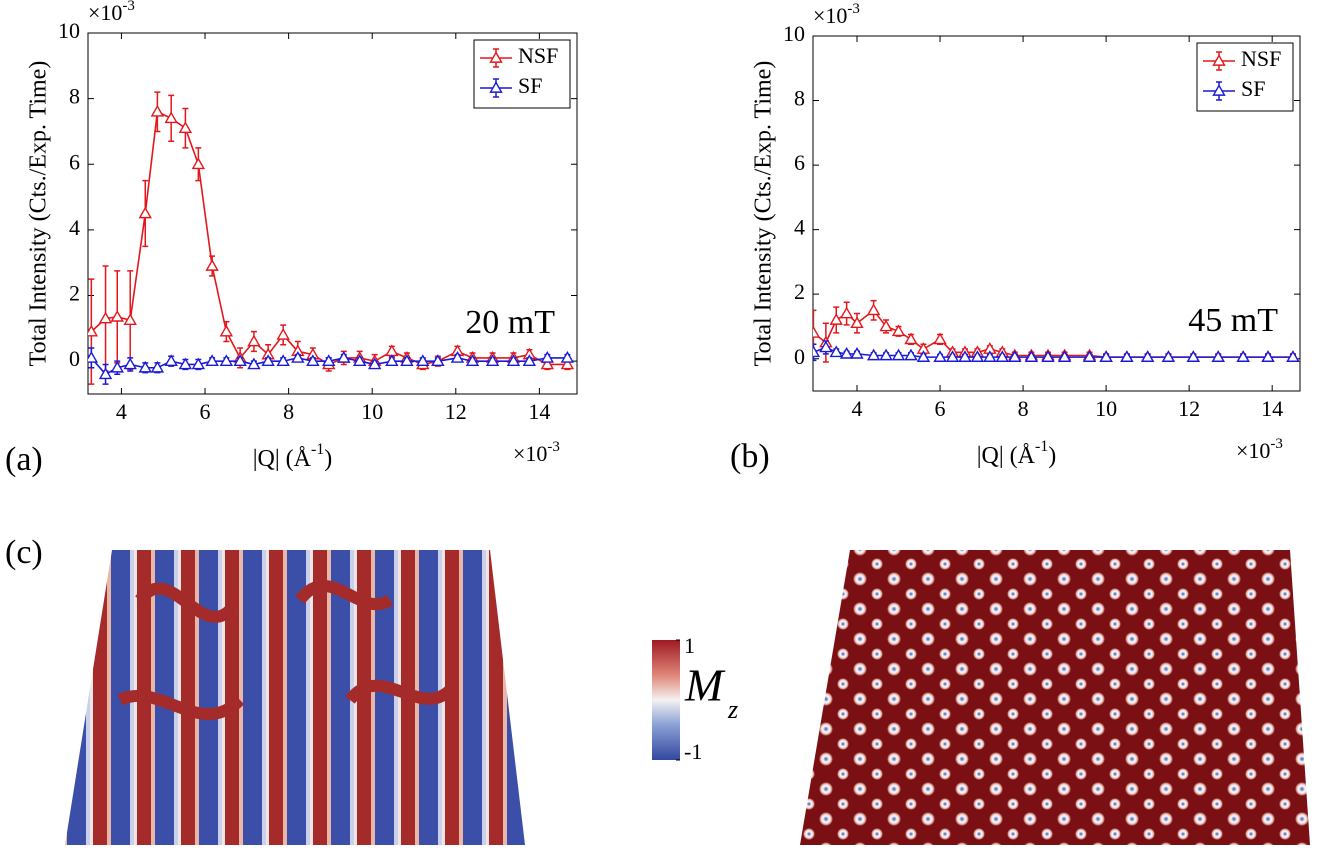 The image size is (1323, 861). Describe the element at coordinates (24, 552) in the screenshot. I see `panel-label: (c)` at that location.